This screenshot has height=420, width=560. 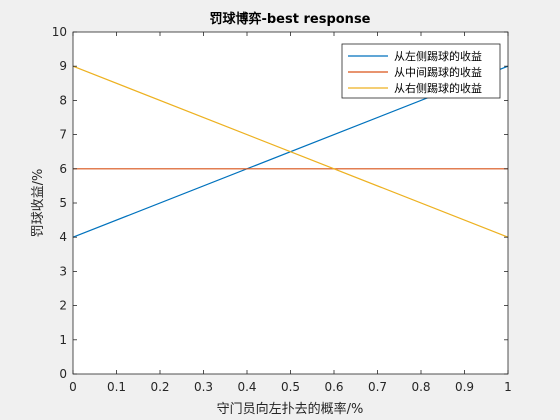 What do you see at coordinates (73, 387) in the screenshot?
I see `x-tick-label: 0` at bounding box center [73, 387].